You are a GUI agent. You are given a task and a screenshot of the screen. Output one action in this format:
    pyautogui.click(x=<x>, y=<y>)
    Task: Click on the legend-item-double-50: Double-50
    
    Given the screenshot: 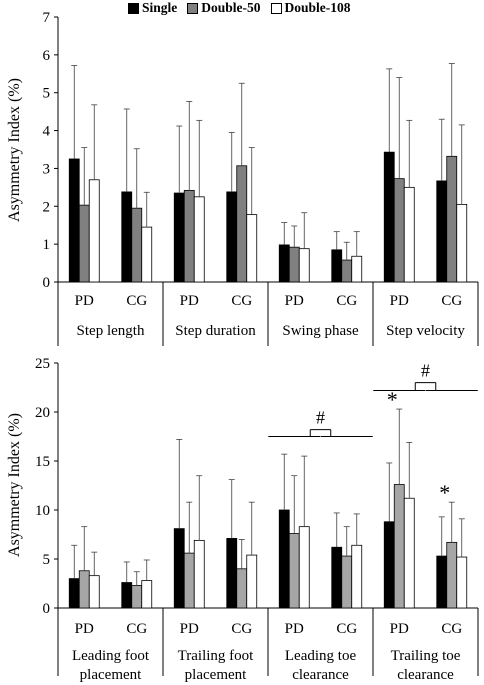 What is the action you would take?
    pyautogui.click(x=224, y=8)
    